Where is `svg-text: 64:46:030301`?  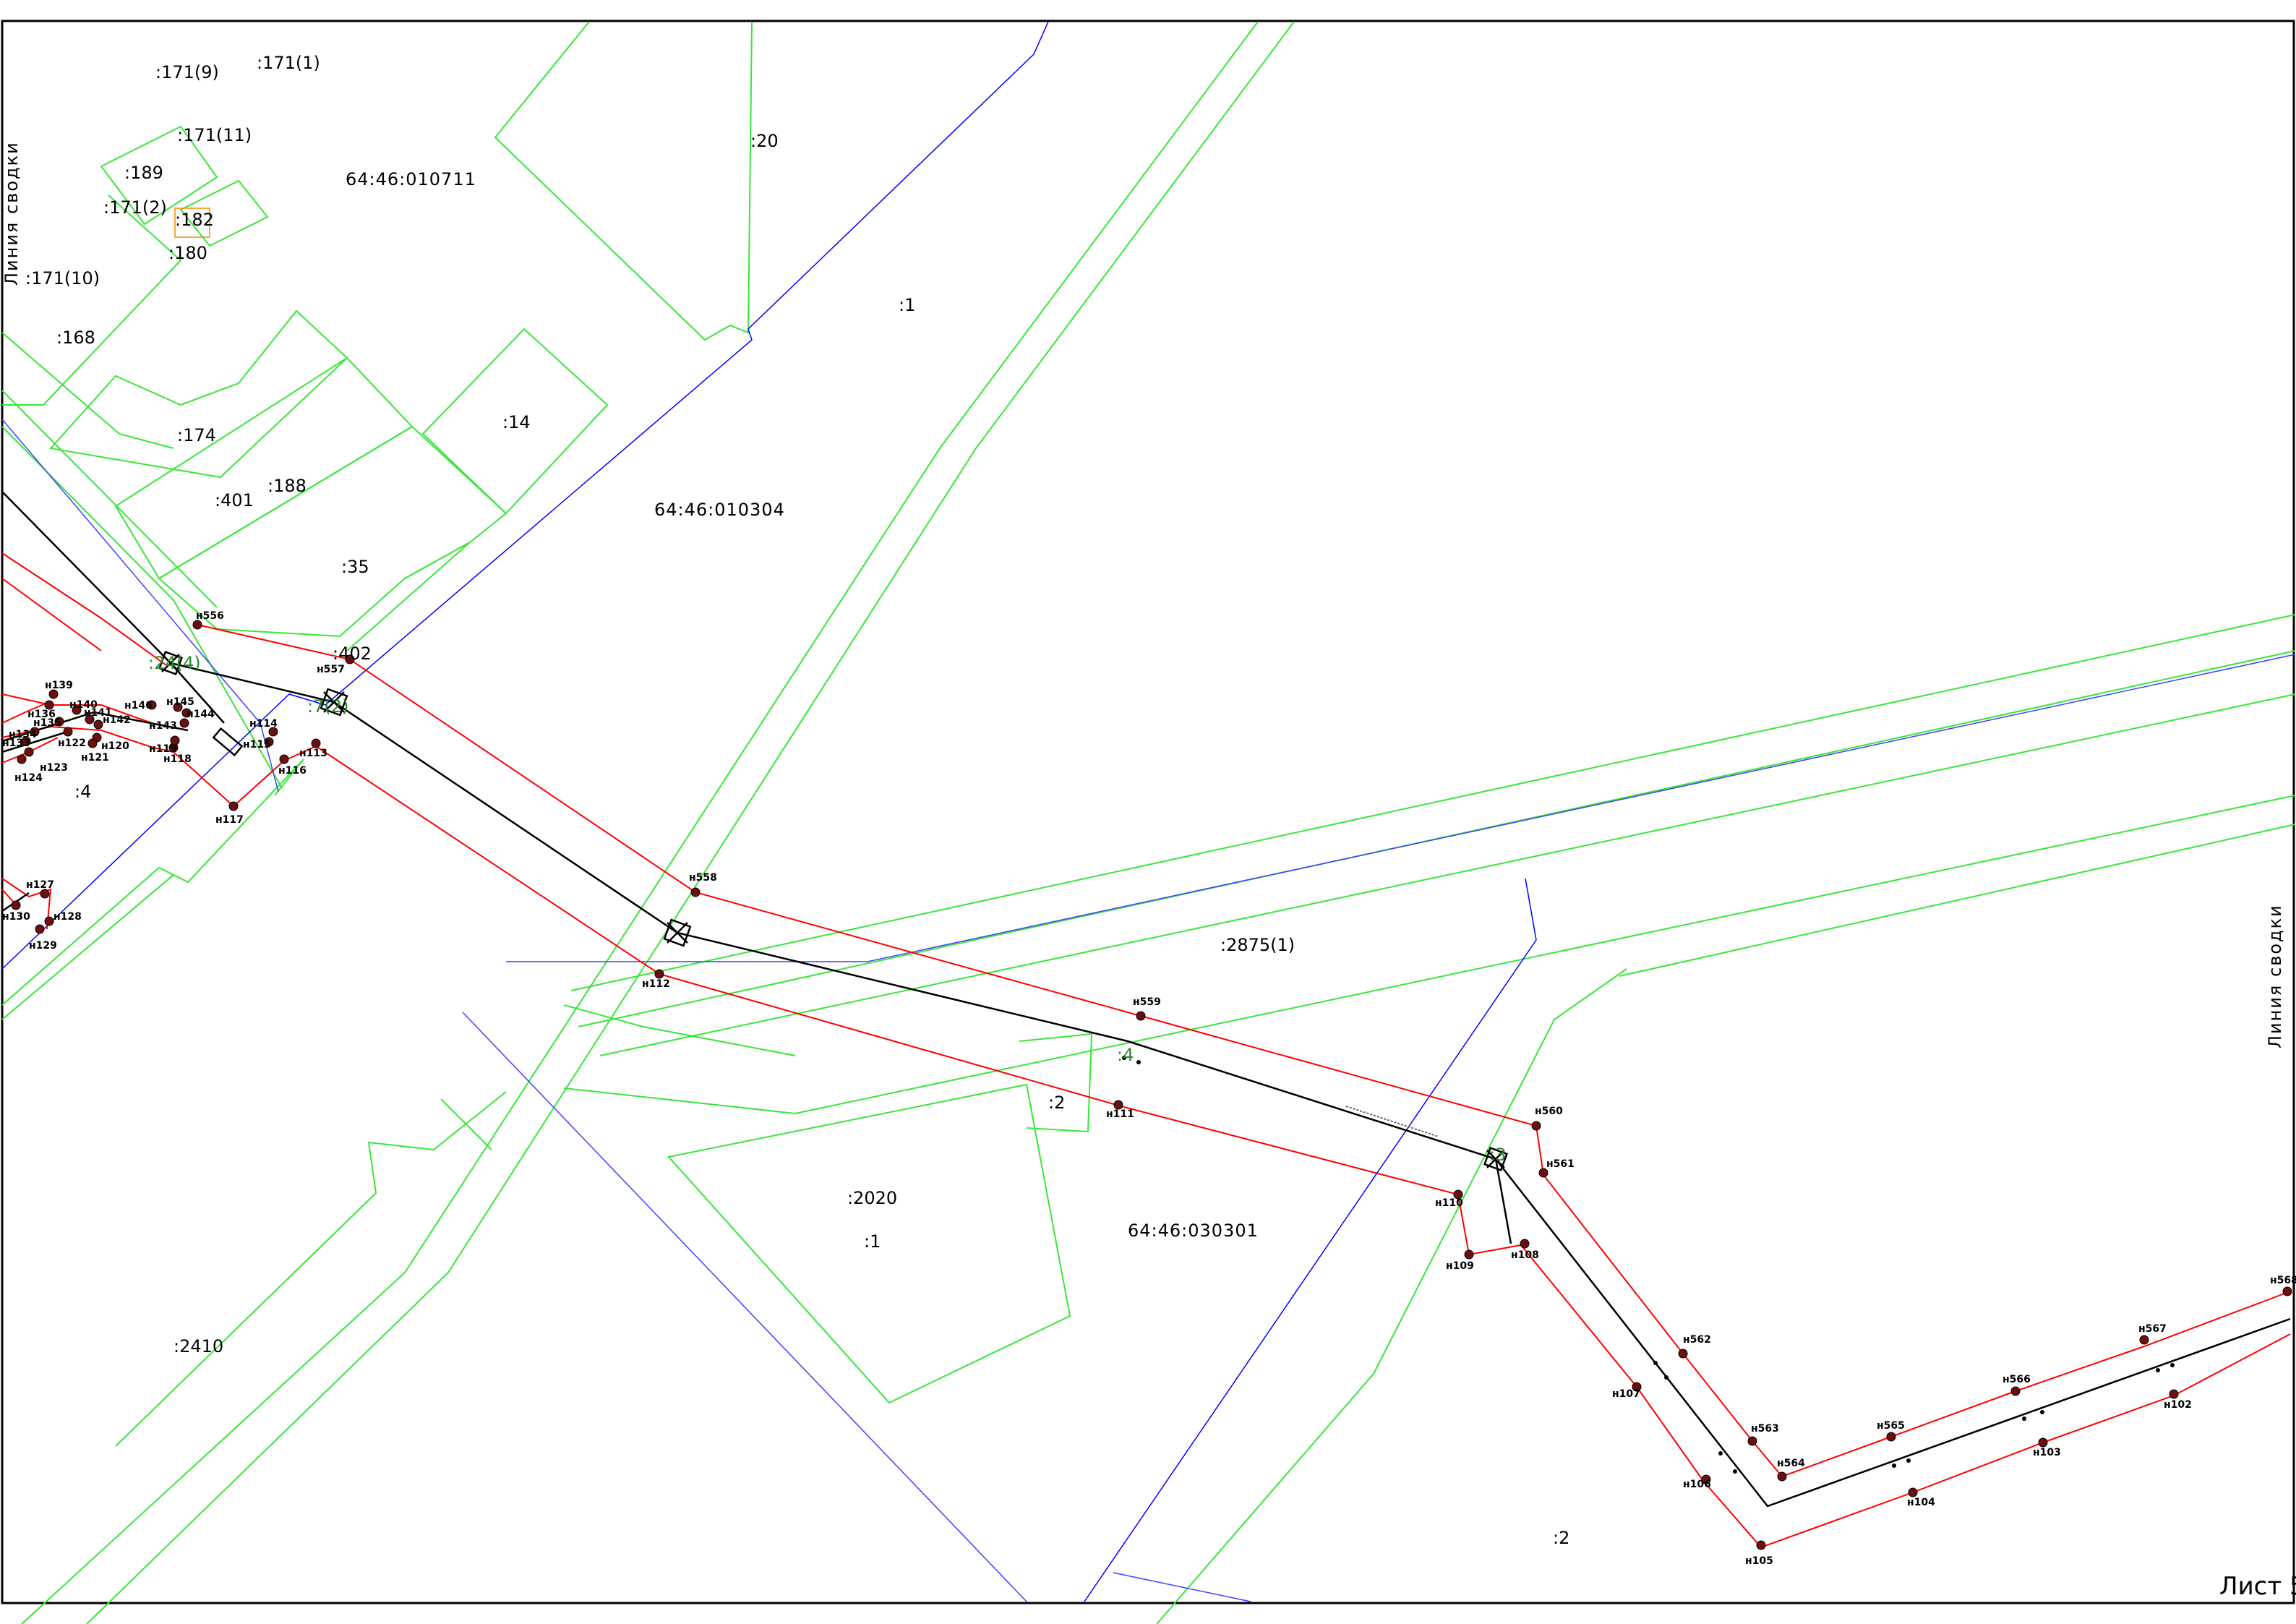
svg-text: 64:46:030301 is located at coordinates (1193, 1231).